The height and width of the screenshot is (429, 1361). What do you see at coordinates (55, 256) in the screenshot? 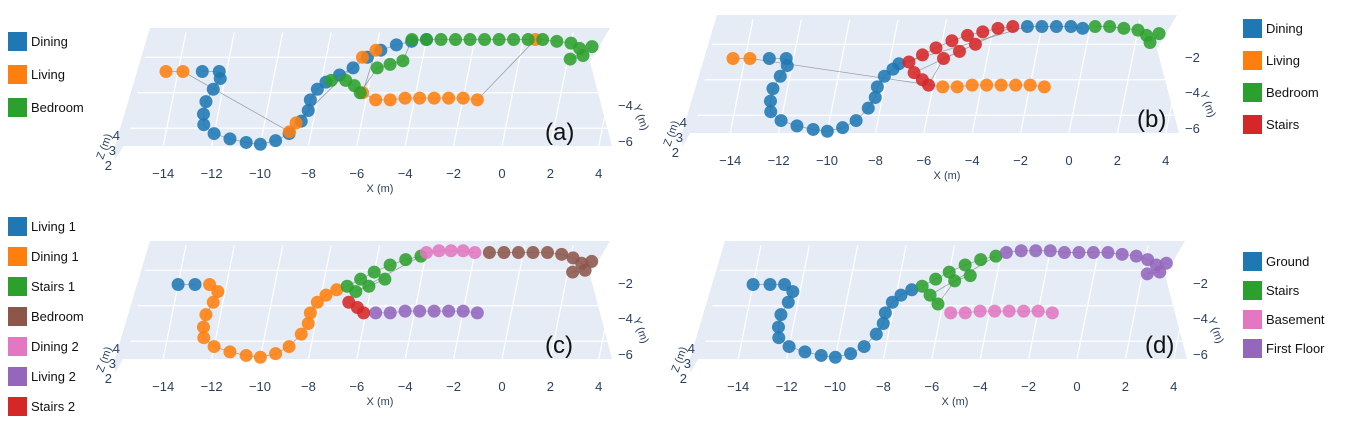
I see `legend-label: Dining 1` at bounding box center [55, 256].